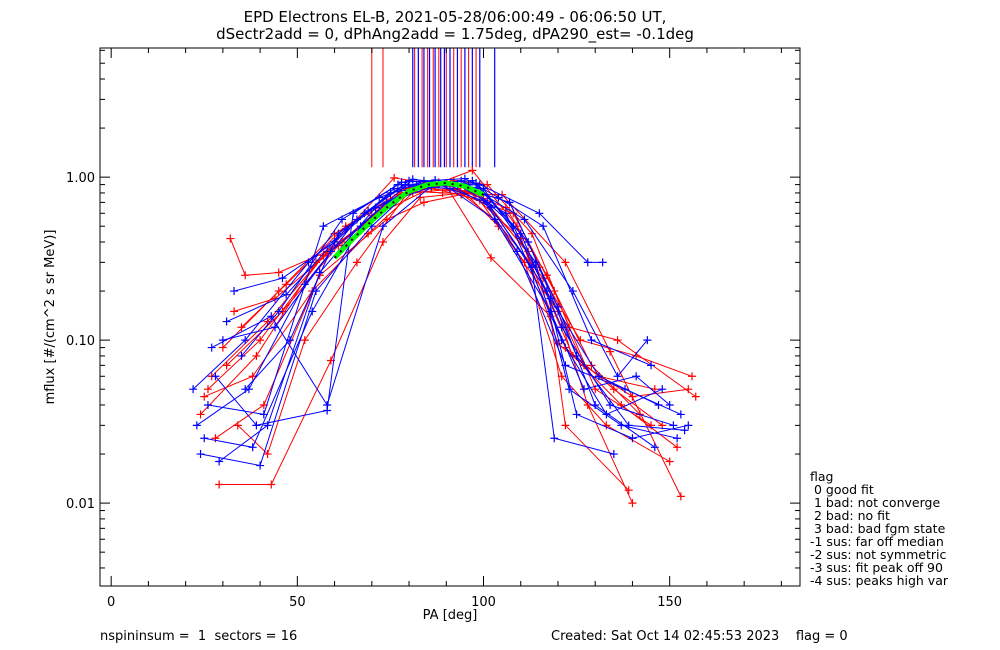  What do you see at coordinates (669, 602) in the screenshot?
I see `x-tick-label: 150` at bounding box center [669, 602].